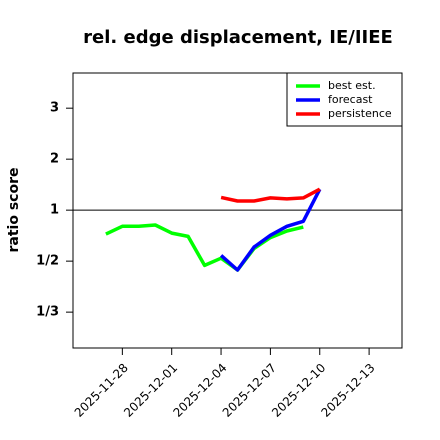 The image size is (440, 440). Describe the element at coordinates (14, 210) in the screenshot. I see `y-axis-label: ratio score` at that location.